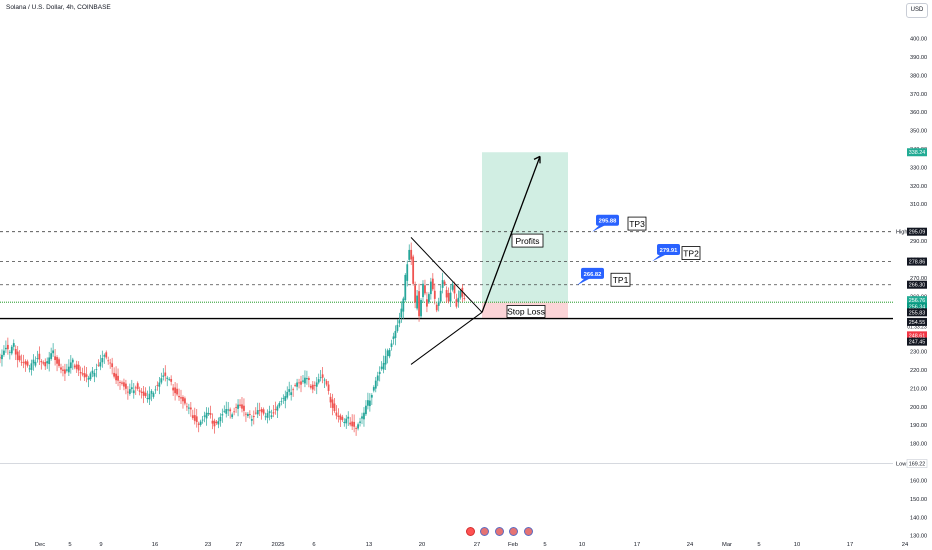 The width and height of the screenshot is (932, 550). What do you see at coordinates (278, 545) in the screenshot?
I see `time-tick-label: 2025` at bounding box center [278, 545].